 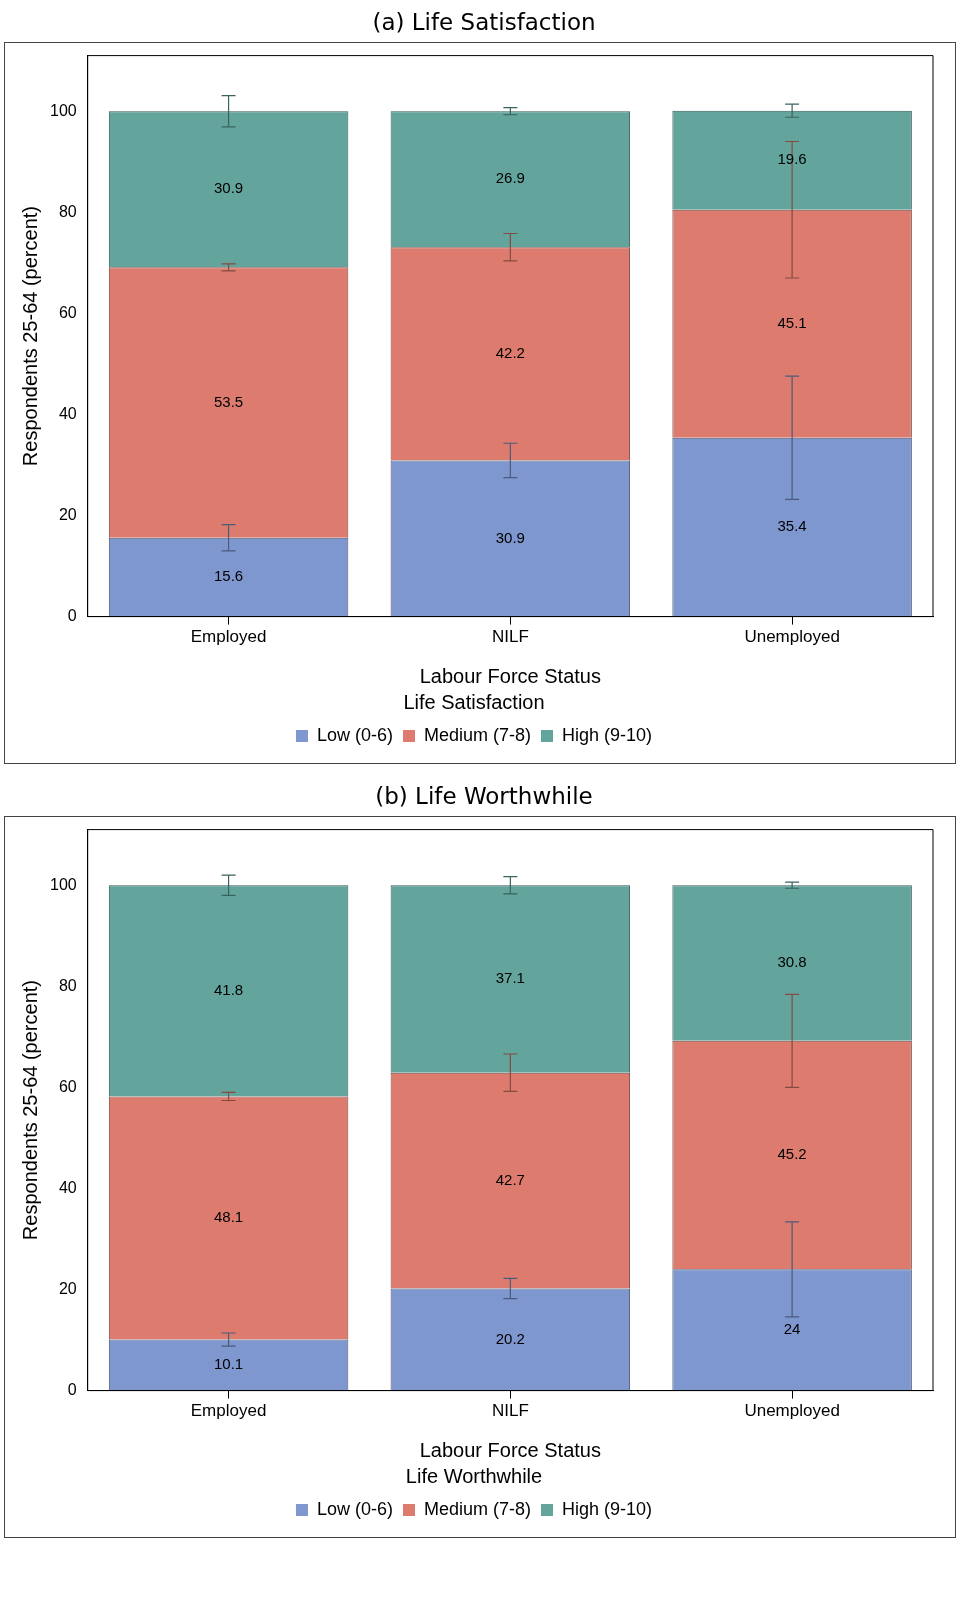 What do you see at coordinates (792, 322) in the screenshot?
I see `data-label: 45.1` at bounding box center [792, 322].